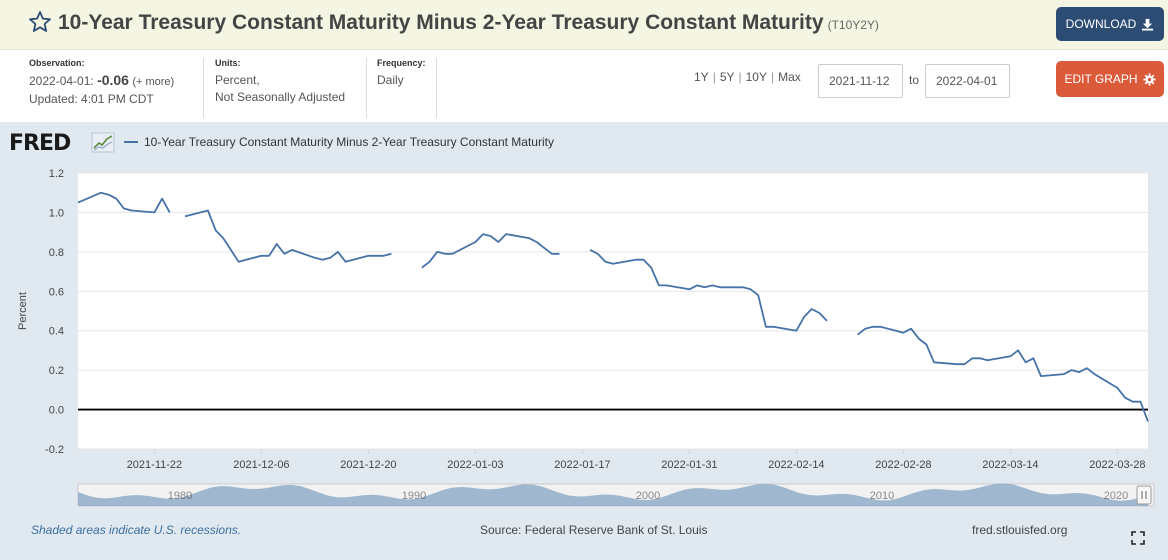 This screenshot has height=560, width=1168. What do you see at coordinates (475, 465) in the screenshot?
I see `x-tick-label: 2022-01-03` at bounding box center [475, 465].